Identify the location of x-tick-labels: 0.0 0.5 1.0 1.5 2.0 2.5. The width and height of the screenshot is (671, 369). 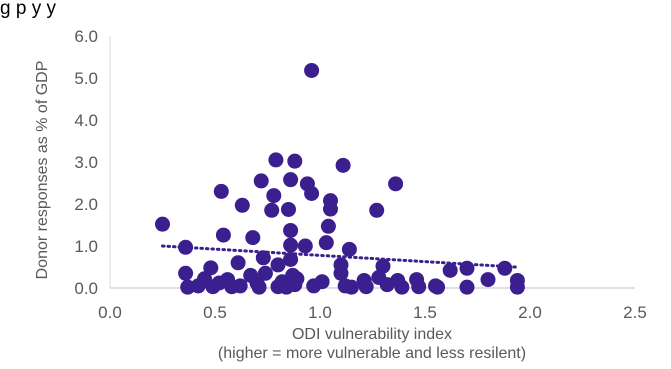
(372, 312).